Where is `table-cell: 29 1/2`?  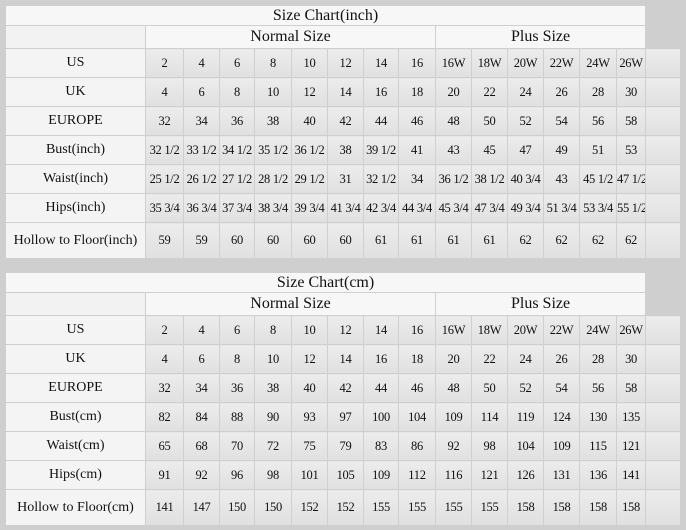
table-cell: 29 1/2 is located at coordinates (309, 179).